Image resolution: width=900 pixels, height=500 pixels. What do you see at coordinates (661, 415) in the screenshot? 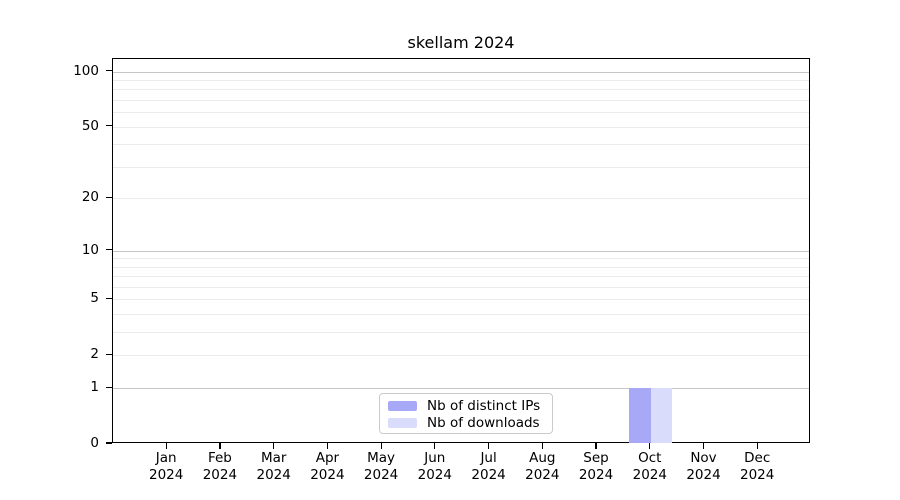
I see `bar-downloads` at bounding box center [661, 415].